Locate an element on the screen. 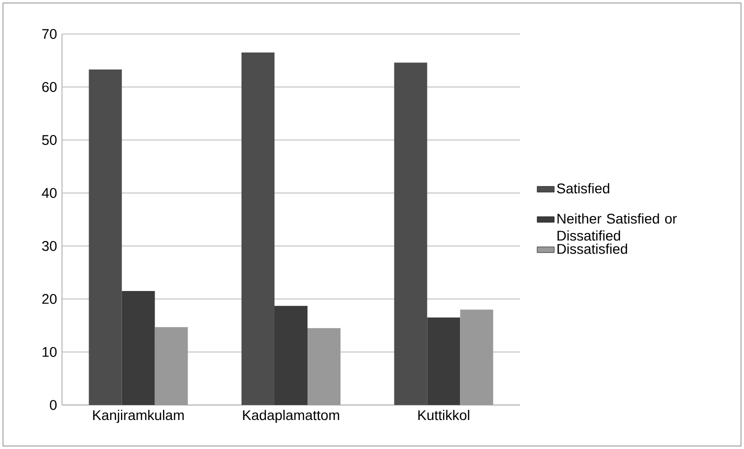  y-tick-label: 10 is located at coordinates (49, 352).